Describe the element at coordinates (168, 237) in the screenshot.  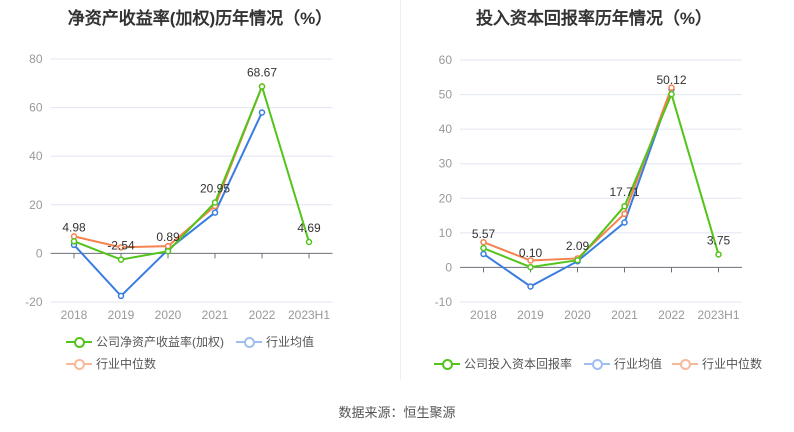
I see `data-label: 0.89` at that location.